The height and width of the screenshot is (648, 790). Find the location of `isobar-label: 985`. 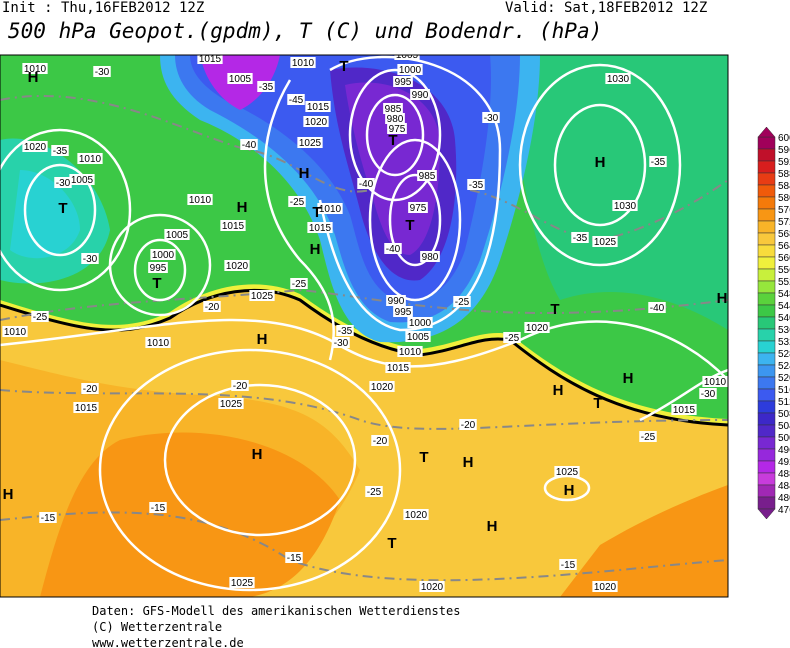

isobar-label: 985 is located at coordinates (427, 176).